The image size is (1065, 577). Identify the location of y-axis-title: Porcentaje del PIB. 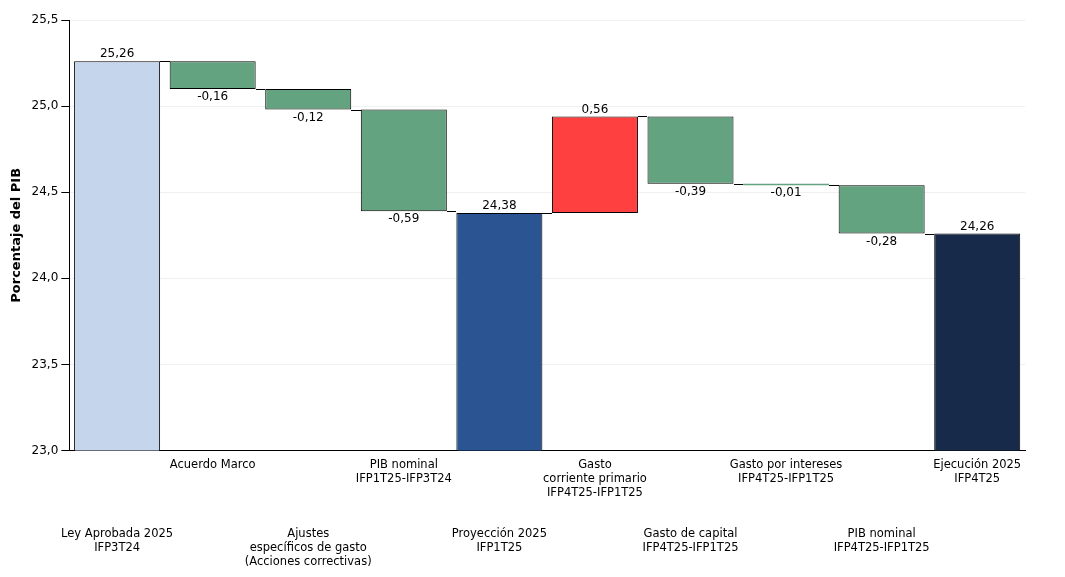
(16, 235).